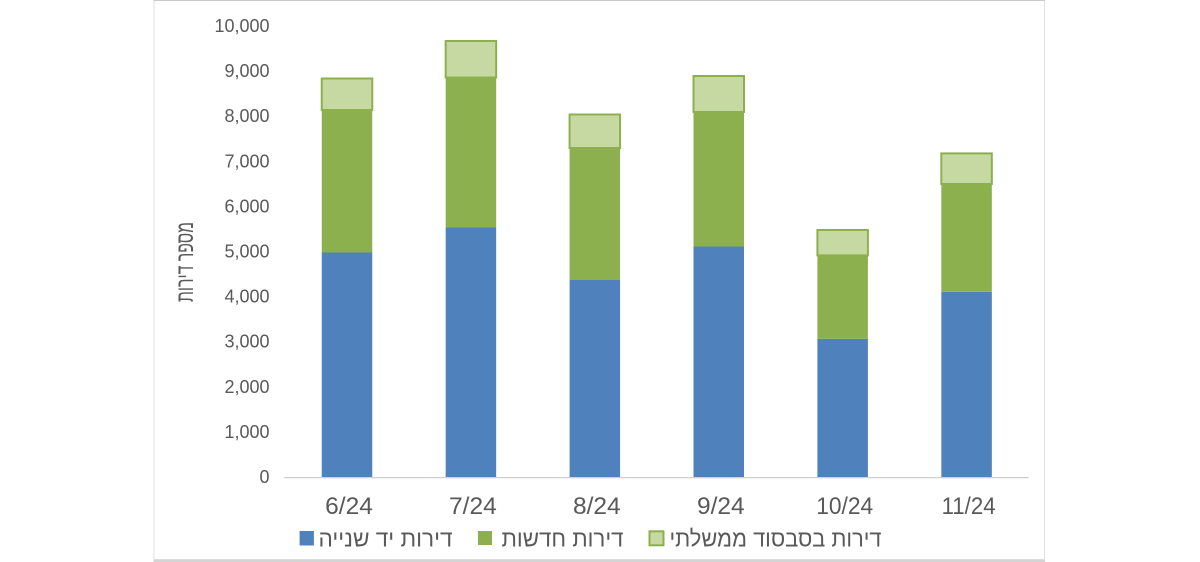  I want to click on svg-text: 8,000, so click(246, 116).